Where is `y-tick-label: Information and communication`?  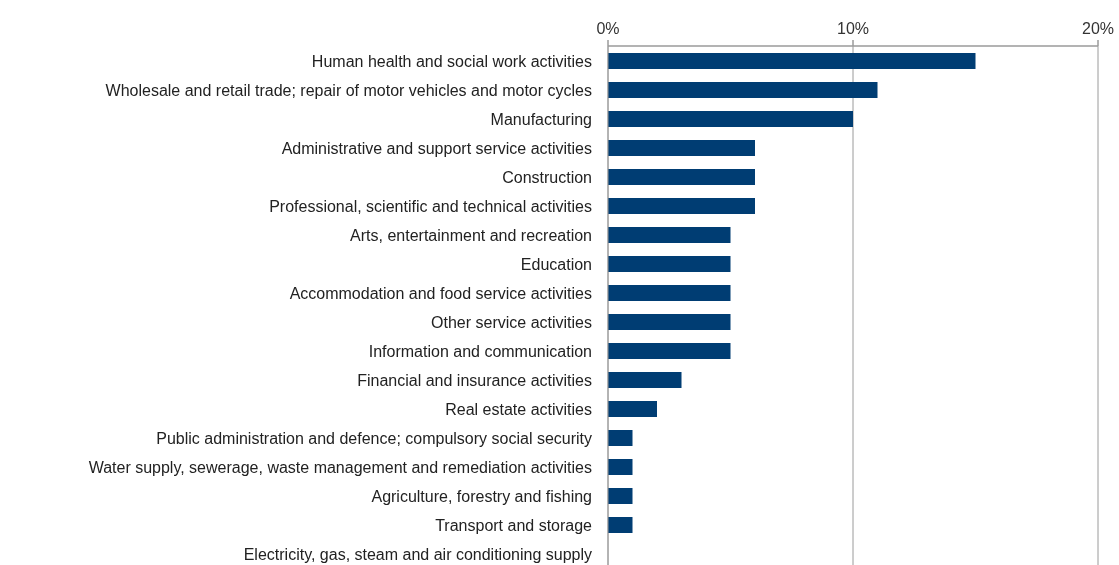 y-tick-label: Information and communication is located at coordinates (480, 351).